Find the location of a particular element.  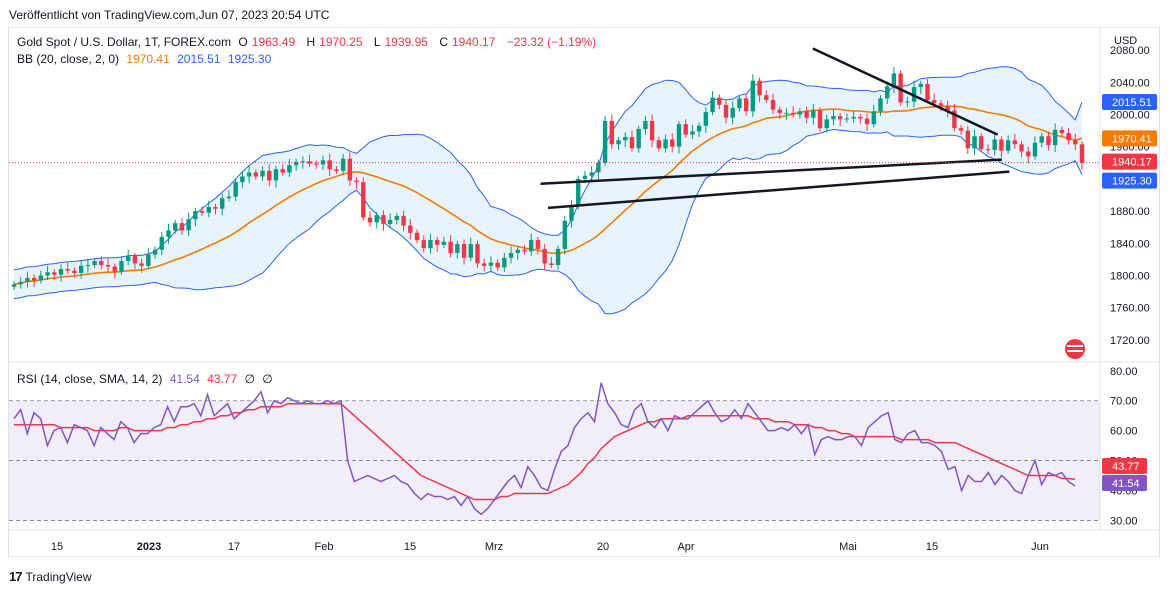

time-tick-label: 17 is located at coordinates (234, 547).